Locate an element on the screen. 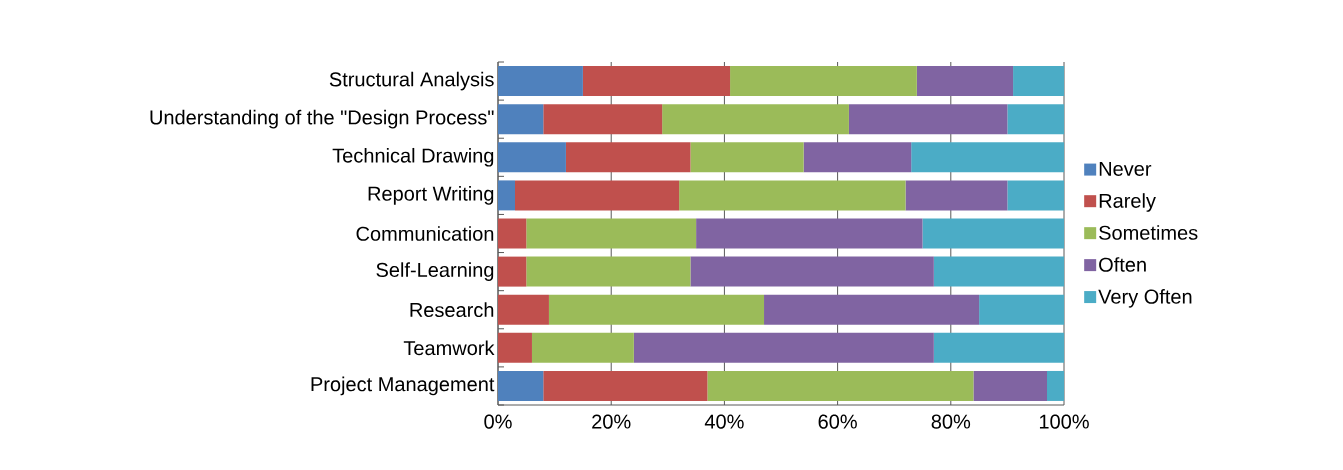  y-tick-label: Report Writing is located at coordinates (431, 195).